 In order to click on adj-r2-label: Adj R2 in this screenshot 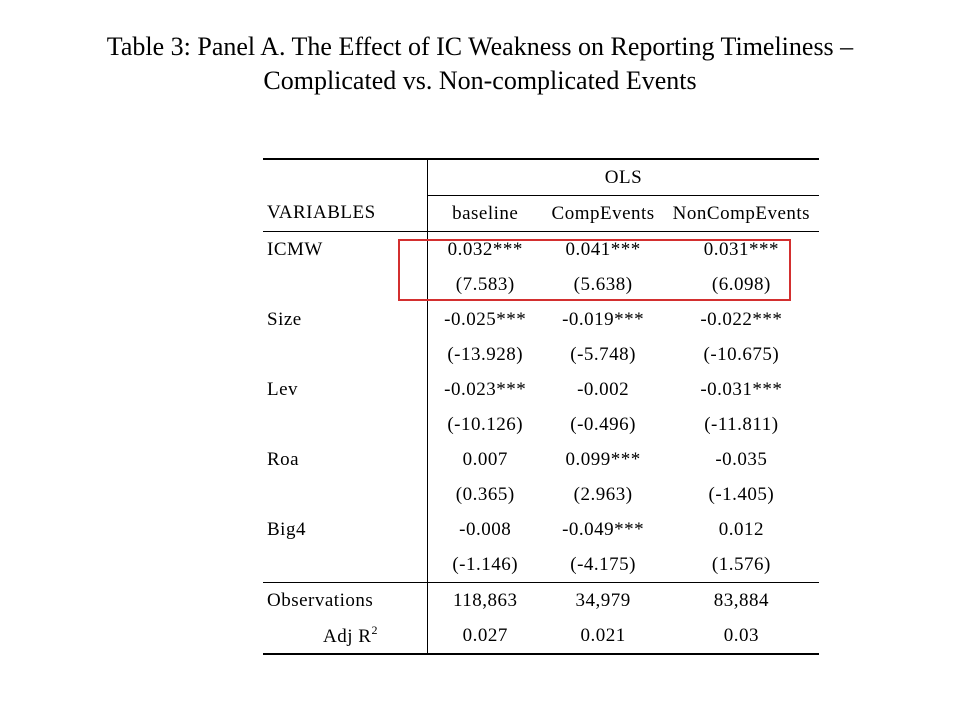, I will do `click(345, 636)`.